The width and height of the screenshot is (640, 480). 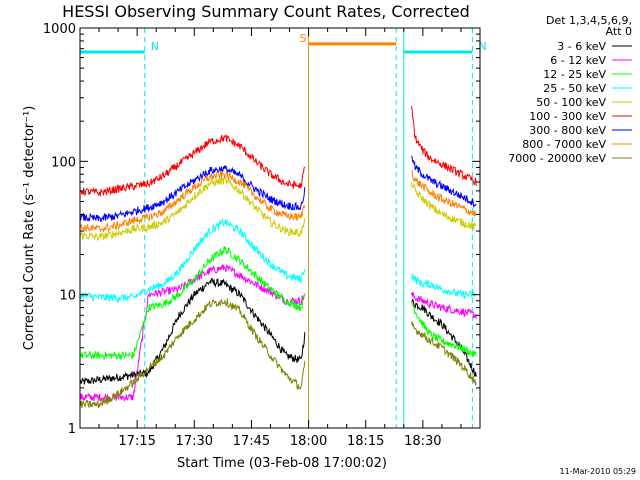 What do you see at coordinates (29, 228) in the screenshot?
I see `y-axis-label: Corrected Count Rate (s⁻¹ detector⁻¹)` at bounding box center [29, 228].